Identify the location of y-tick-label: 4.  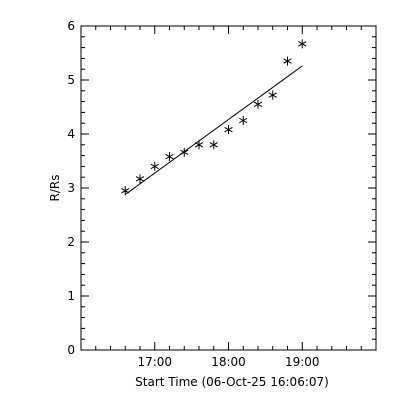
(71, 134).